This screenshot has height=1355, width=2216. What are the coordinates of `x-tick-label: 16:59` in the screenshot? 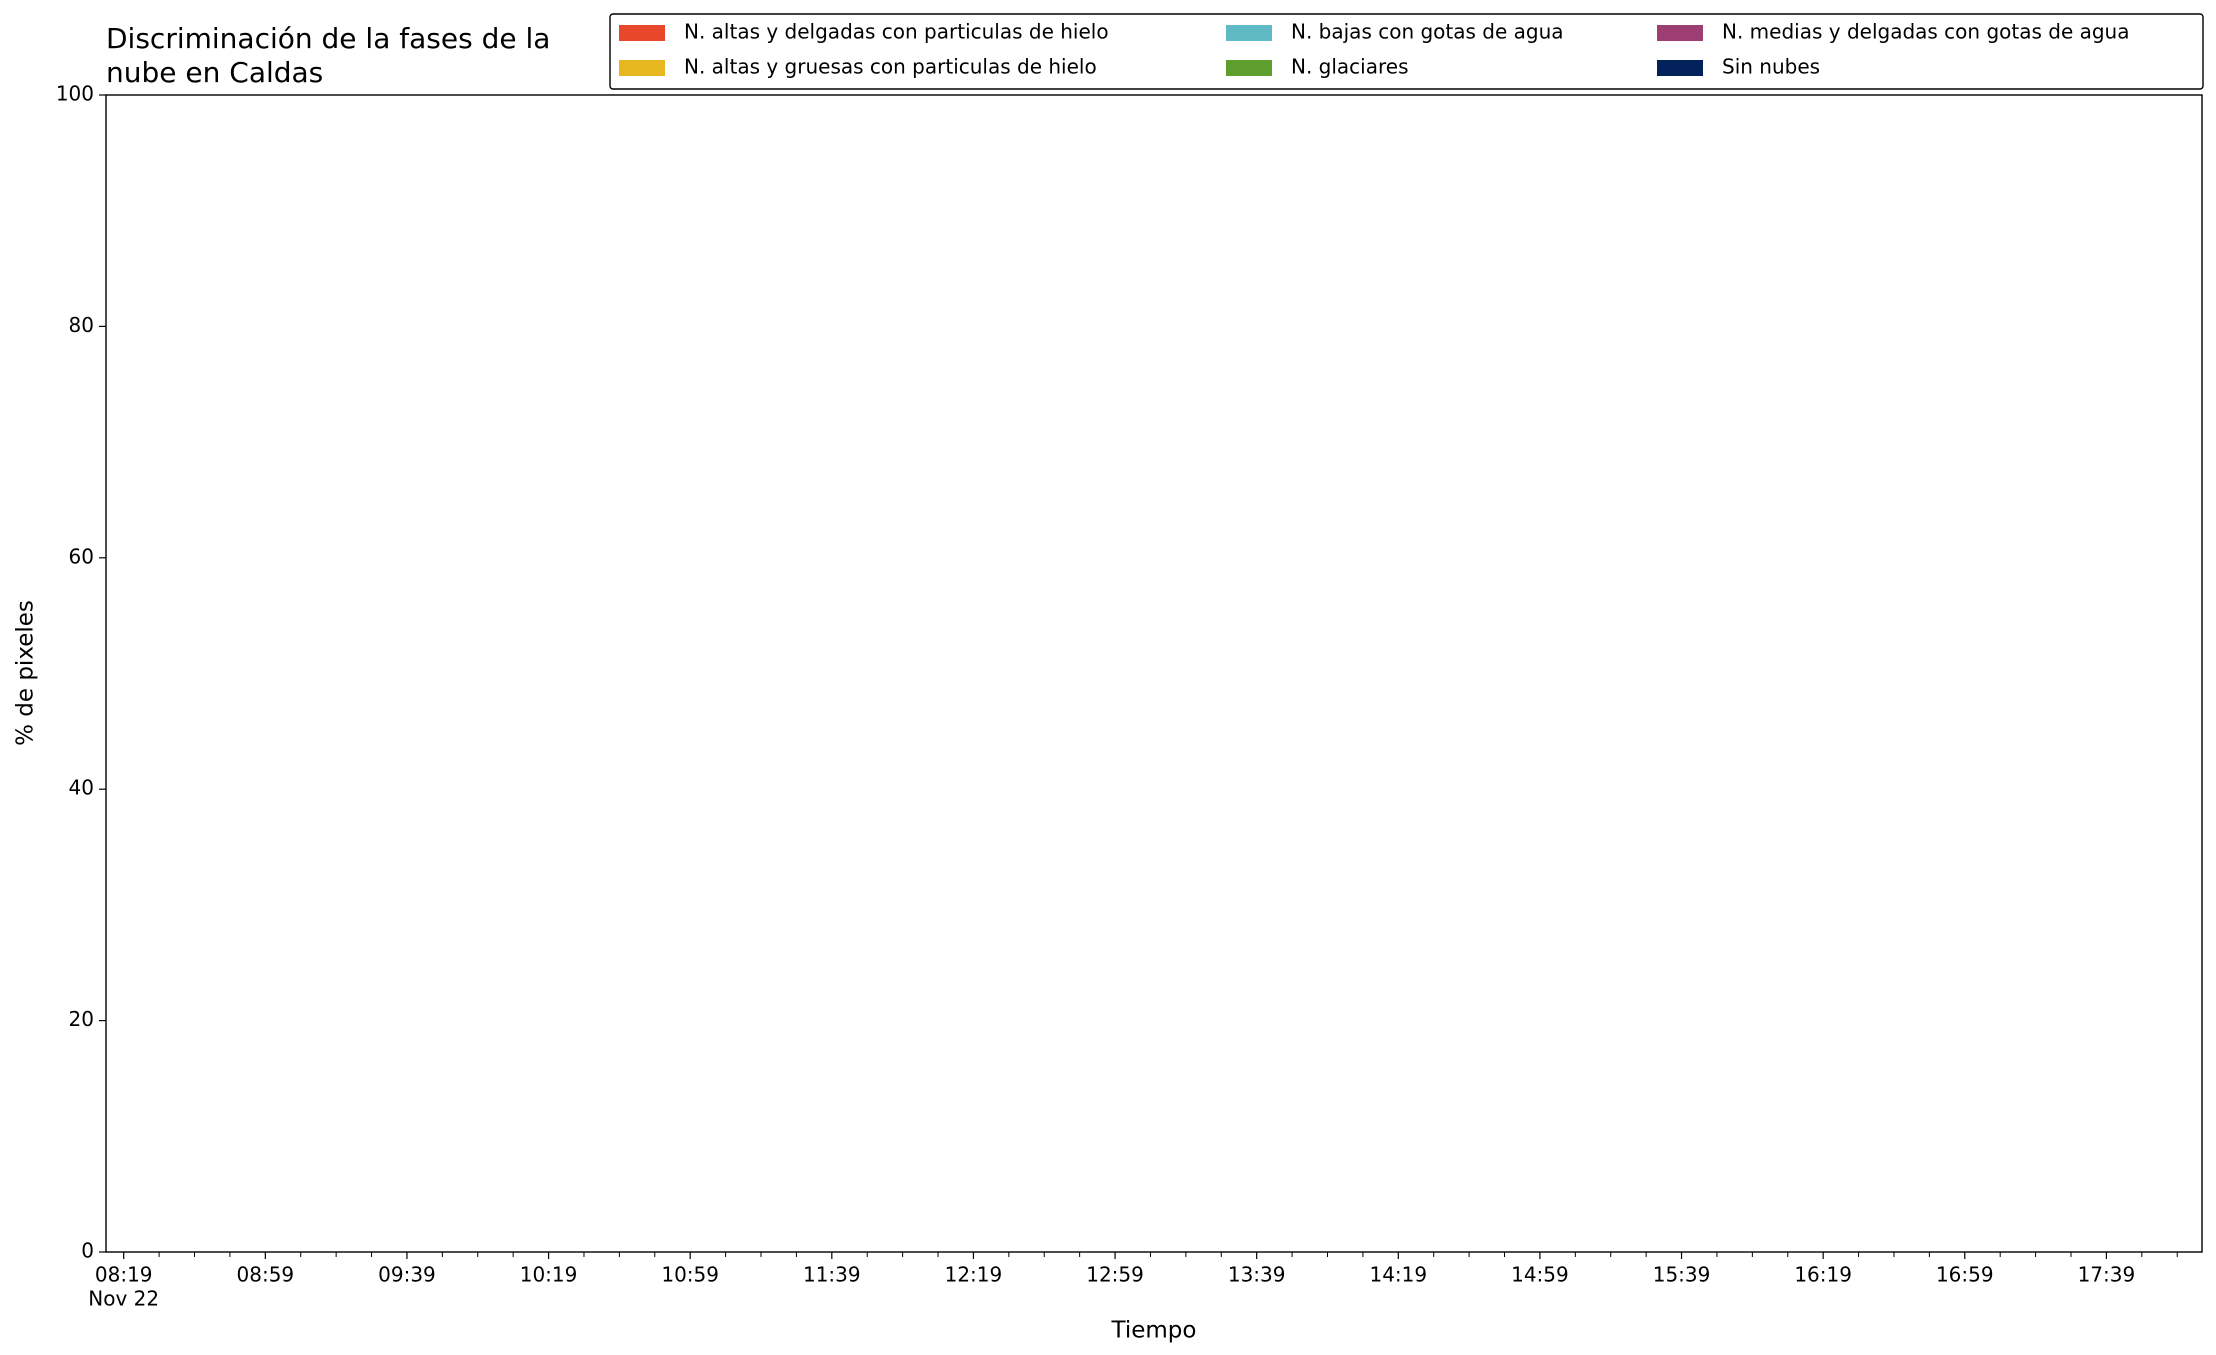 It's located at (1965, 1275).